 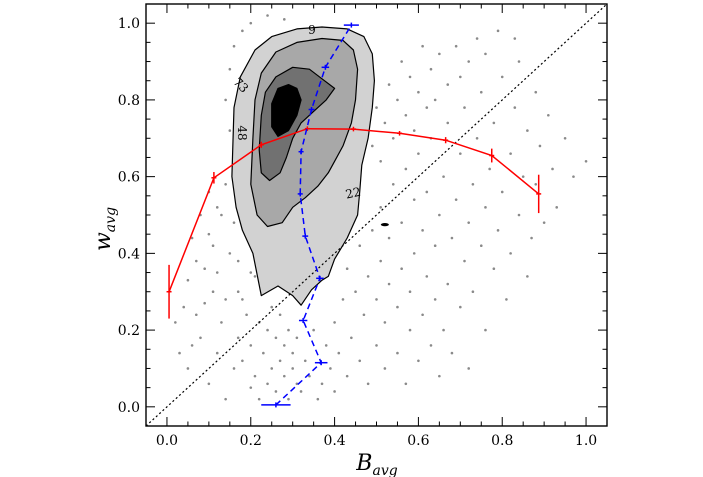 I want to click on x-axis-label: Bavg, so click(x=376, y=464).